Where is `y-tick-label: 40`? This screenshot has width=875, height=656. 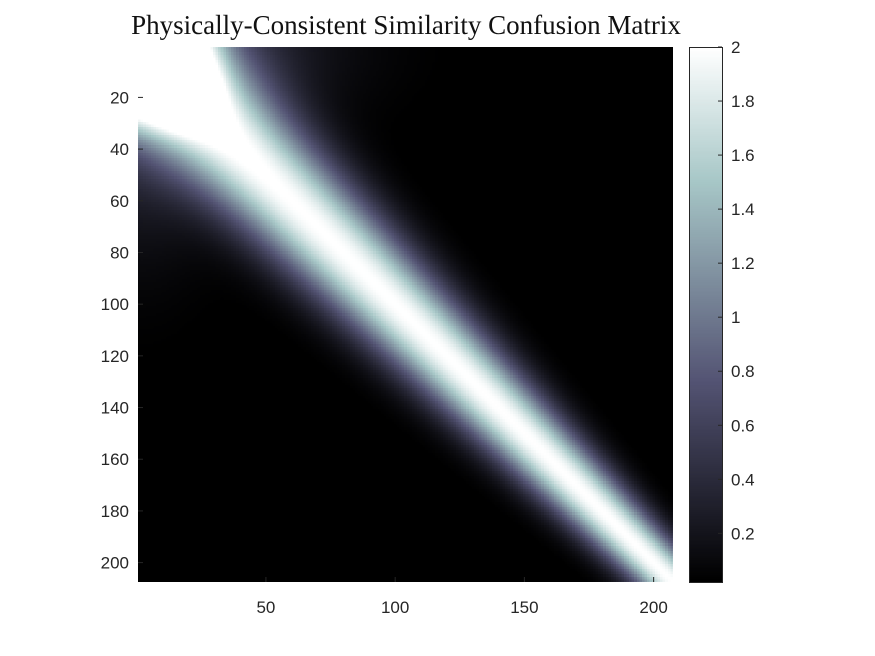
y-tick-label: 40 is located at coordinates (119, 149).